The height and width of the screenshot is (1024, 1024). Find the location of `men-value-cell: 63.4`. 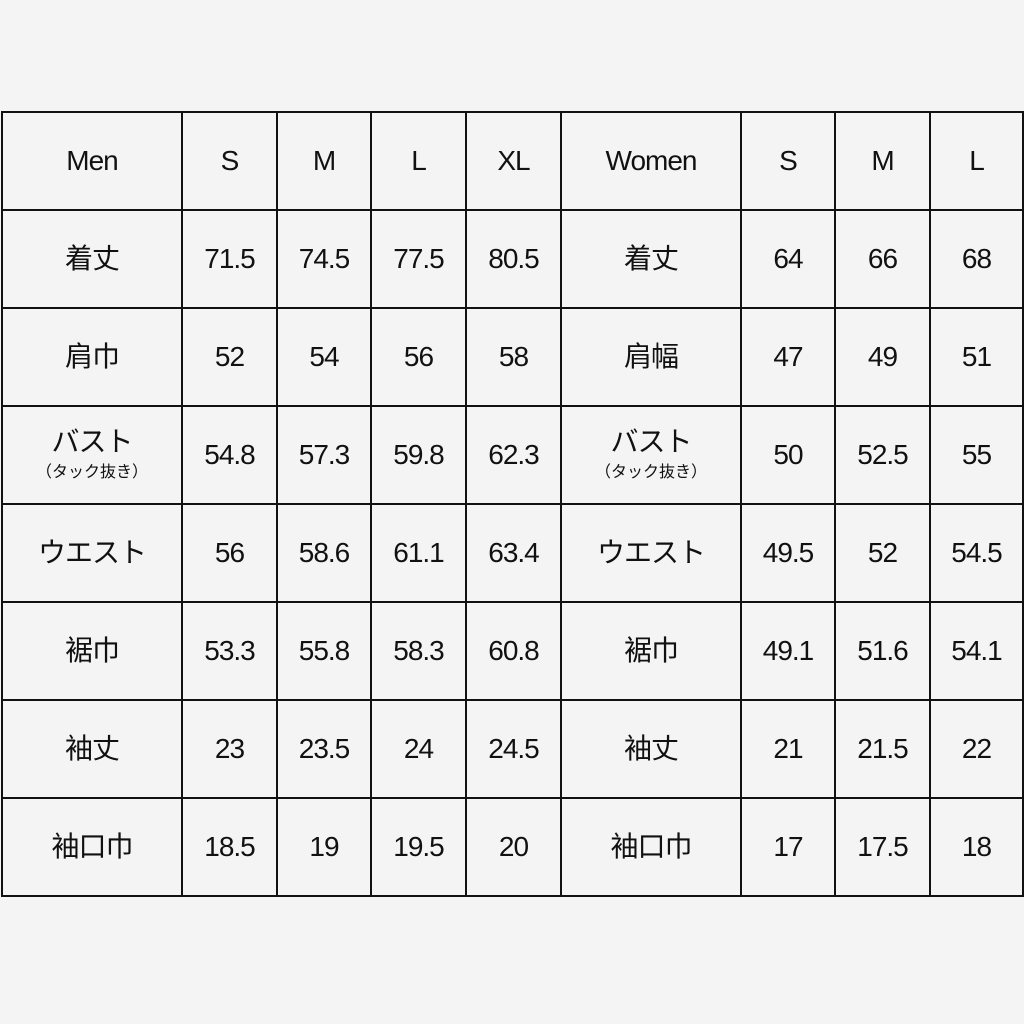

men-value-cell: 63.4 is located at coordinates (513, 553).